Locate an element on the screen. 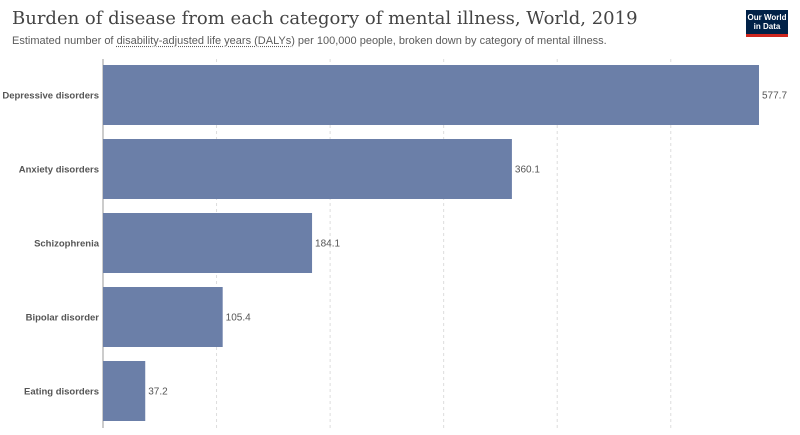  owid-logo: Our World in Data is located at coordinates (767, 23).